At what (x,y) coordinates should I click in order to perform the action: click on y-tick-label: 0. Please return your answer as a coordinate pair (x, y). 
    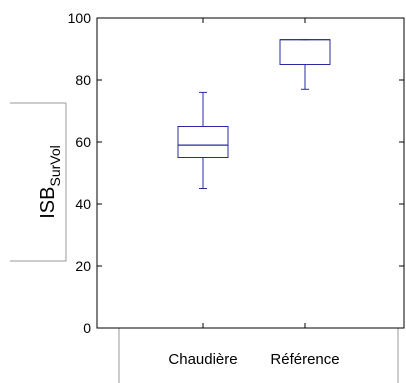
    Looking at the image, I should click on (87, 328).